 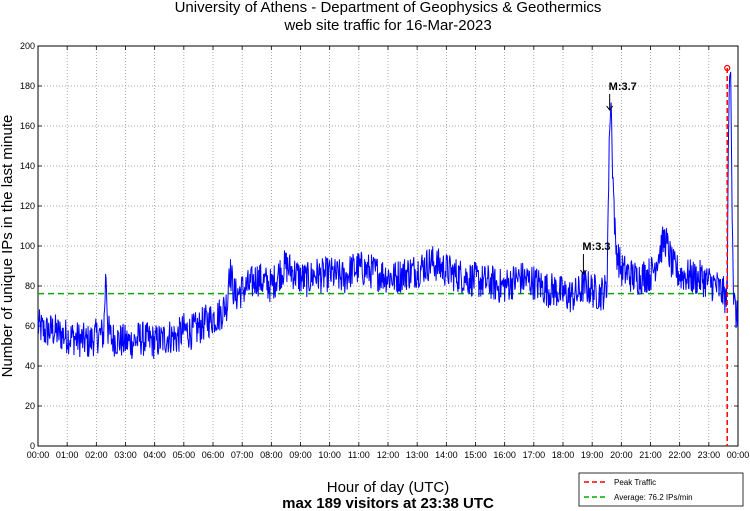 I want to click on x-tick-label: 03:00, so click(x=125, y=455).